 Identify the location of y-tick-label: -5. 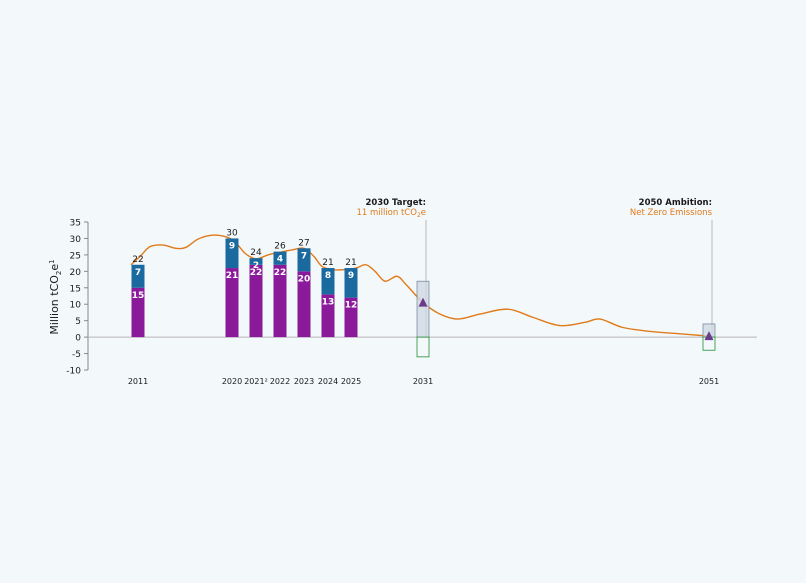
(76, 355).